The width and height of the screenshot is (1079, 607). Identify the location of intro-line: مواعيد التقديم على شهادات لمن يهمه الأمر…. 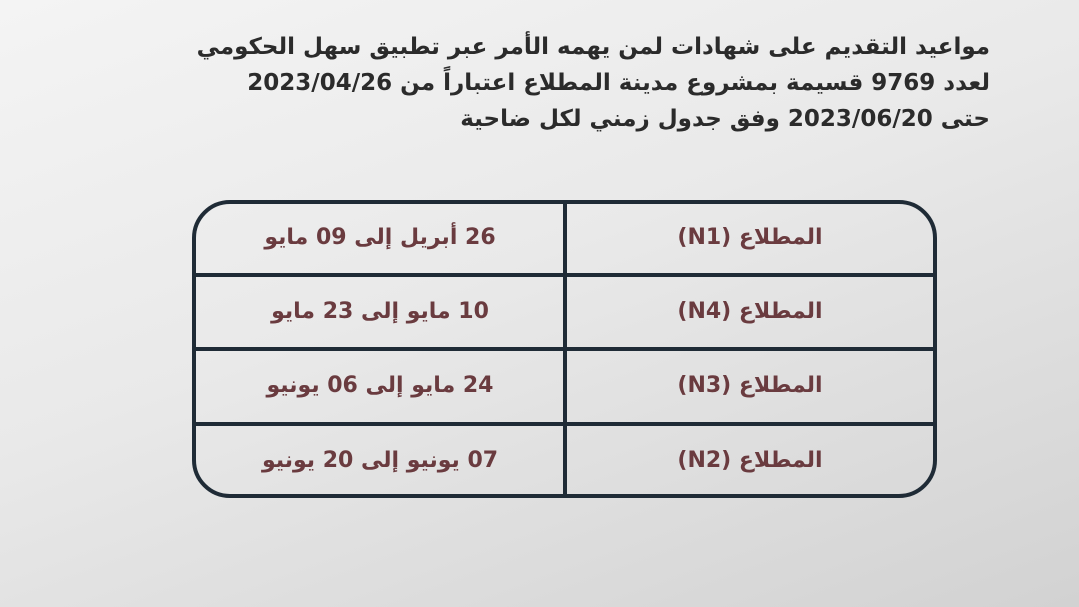
(593, 47).